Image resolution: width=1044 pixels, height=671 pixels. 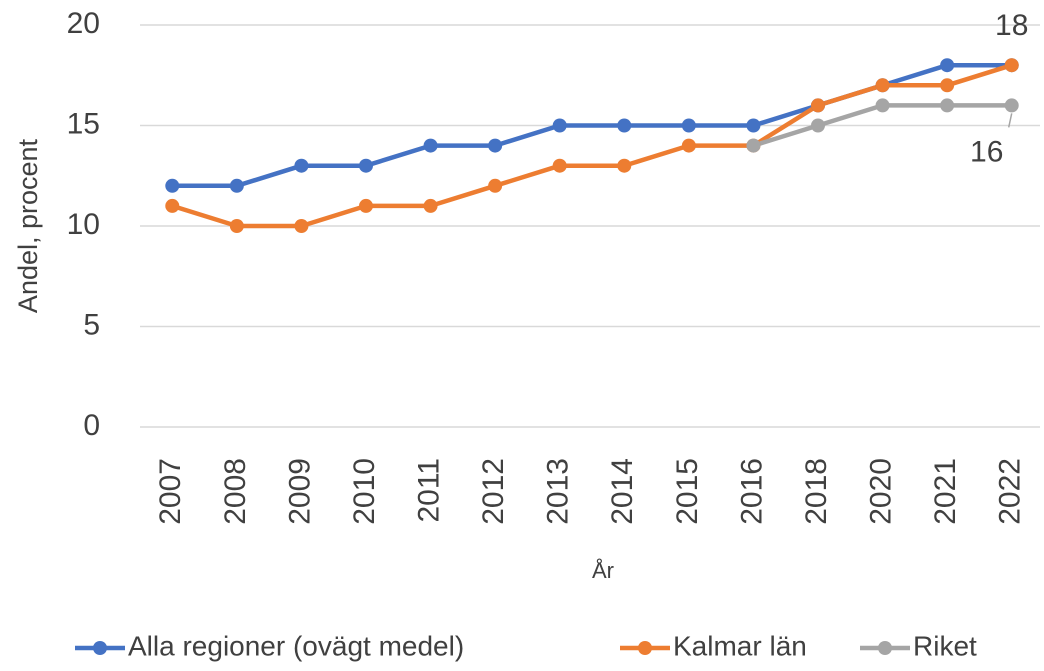 I want to click on x-axis-title: År, so click(x=603, y=570).